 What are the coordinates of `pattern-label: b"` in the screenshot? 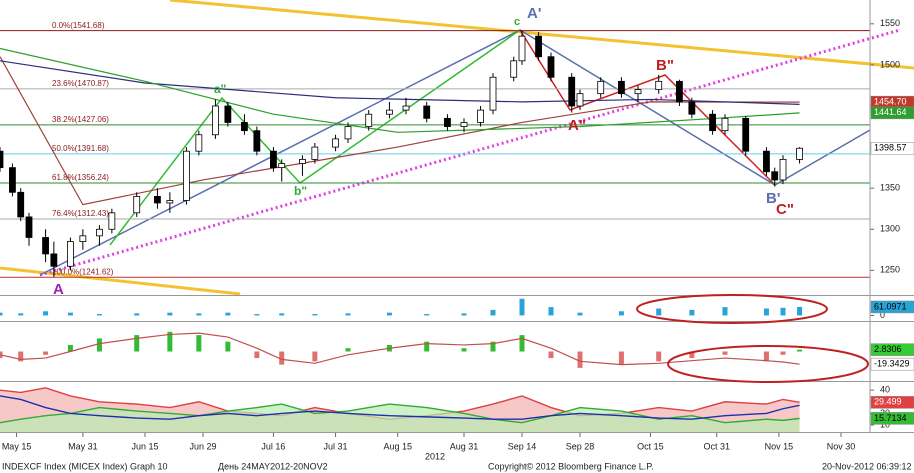 It's located at (300, 191).